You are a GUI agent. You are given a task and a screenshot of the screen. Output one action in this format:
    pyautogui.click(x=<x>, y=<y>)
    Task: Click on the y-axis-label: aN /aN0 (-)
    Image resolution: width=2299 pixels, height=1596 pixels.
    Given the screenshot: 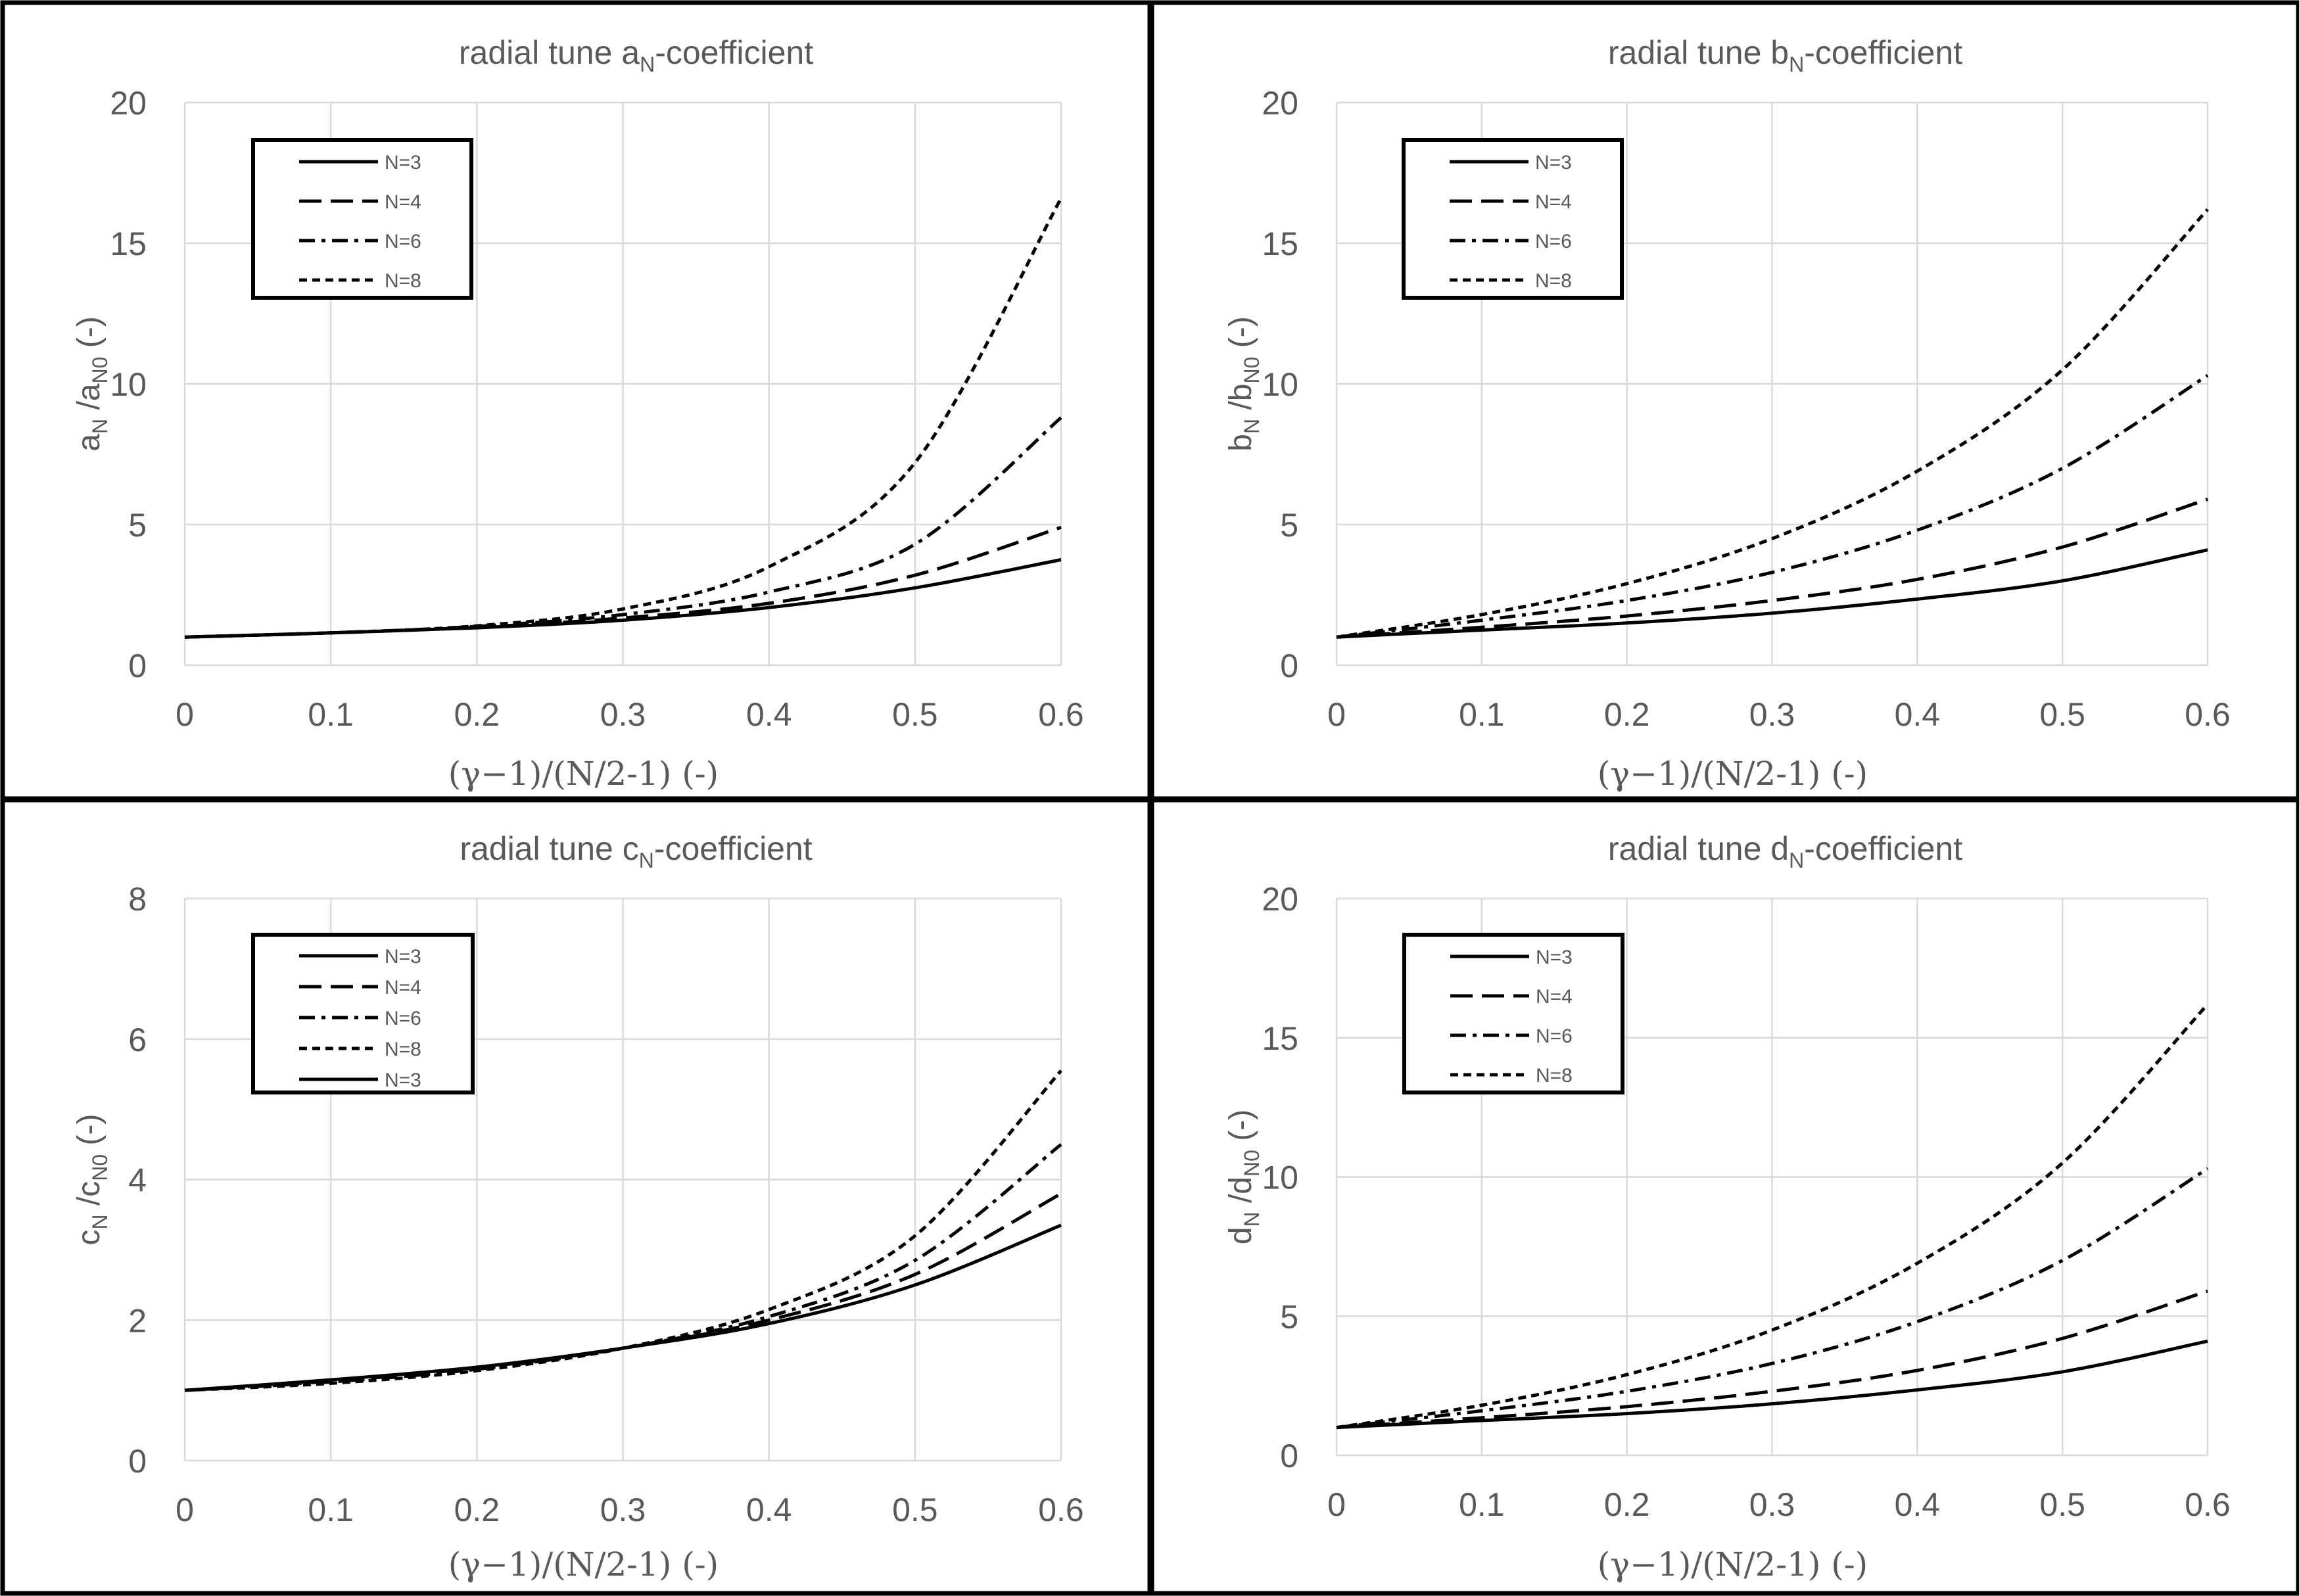 What is the action you would take?
    pyautogui.click(x=92, y=383)
    